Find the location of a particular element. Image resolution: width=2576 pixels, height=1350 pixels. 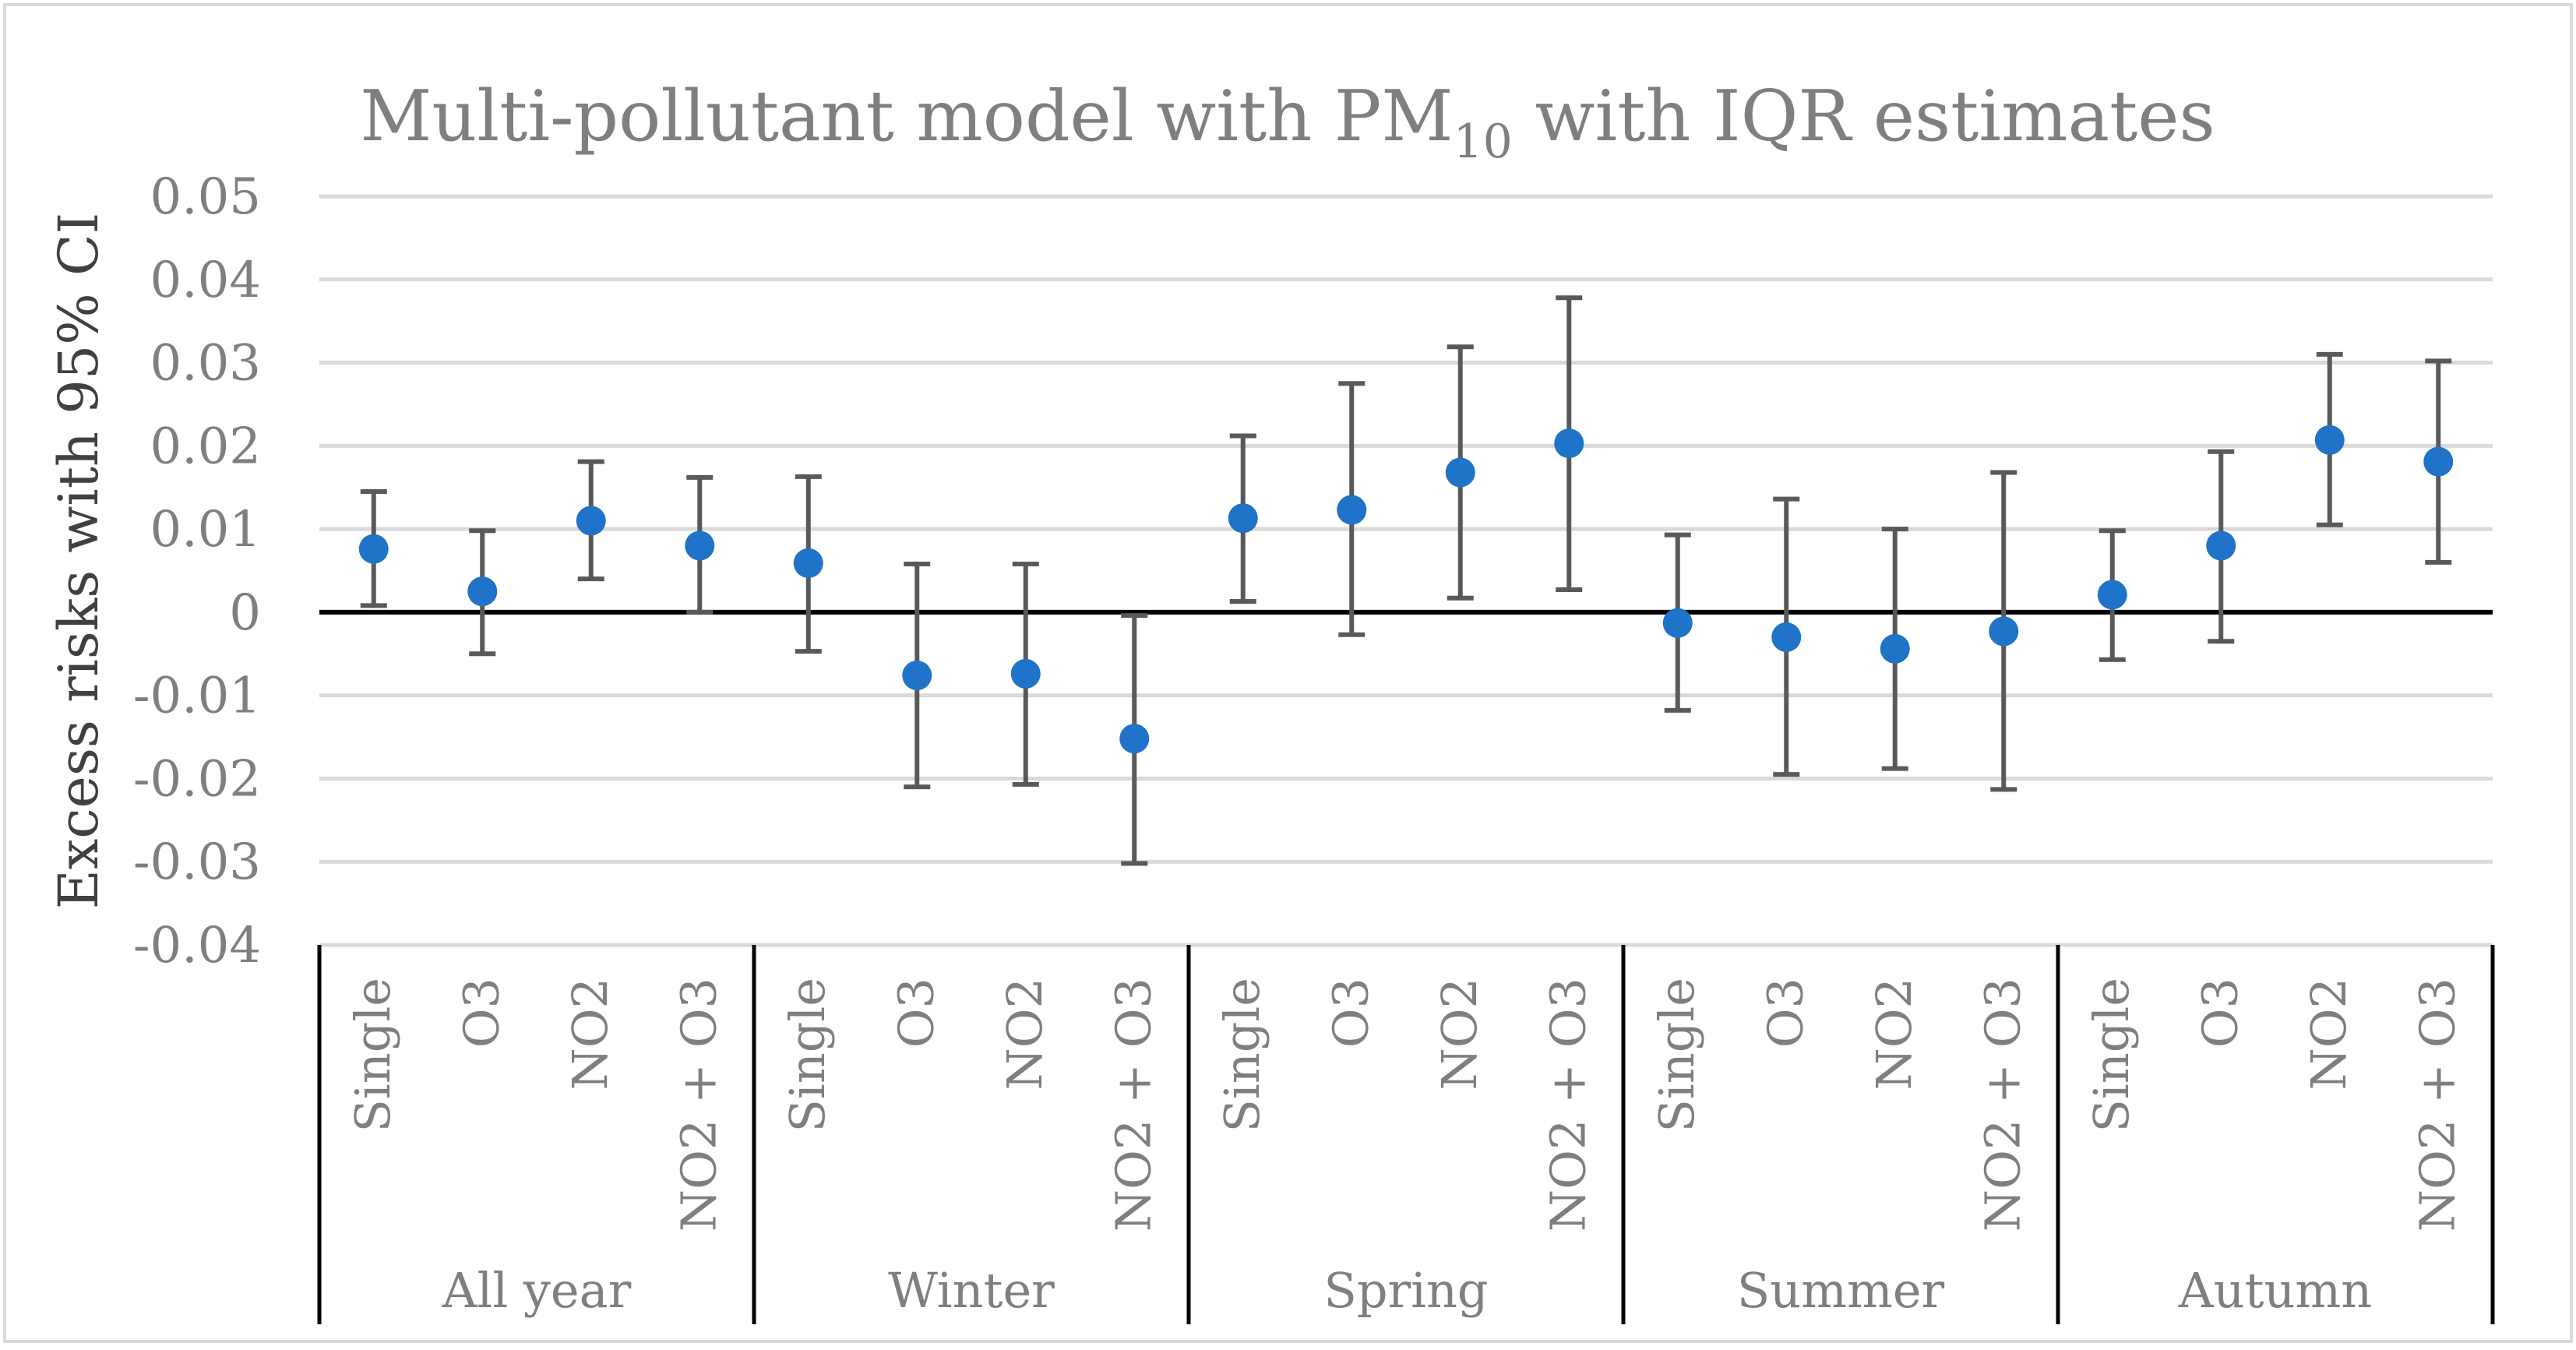

y-tick-label: 0.03 is located at coordinates (206, 364).